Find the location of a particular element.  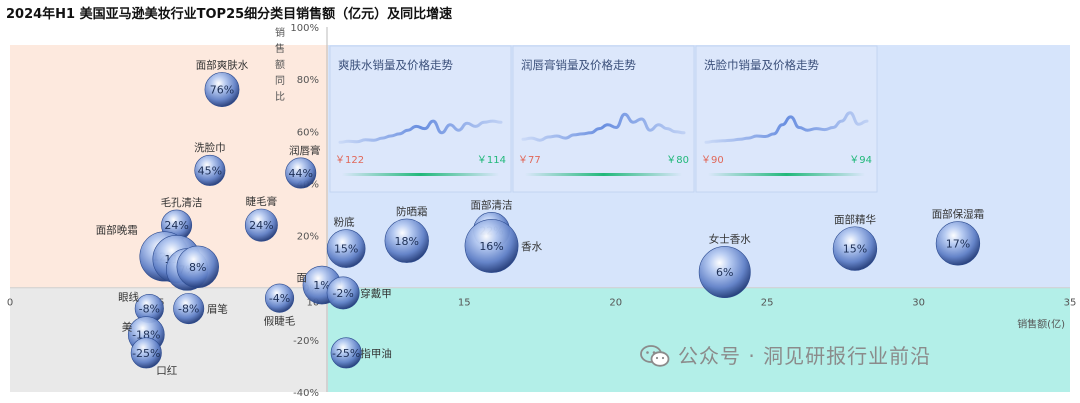

x-tick-label: 20 is located at coordinates (615, 303).